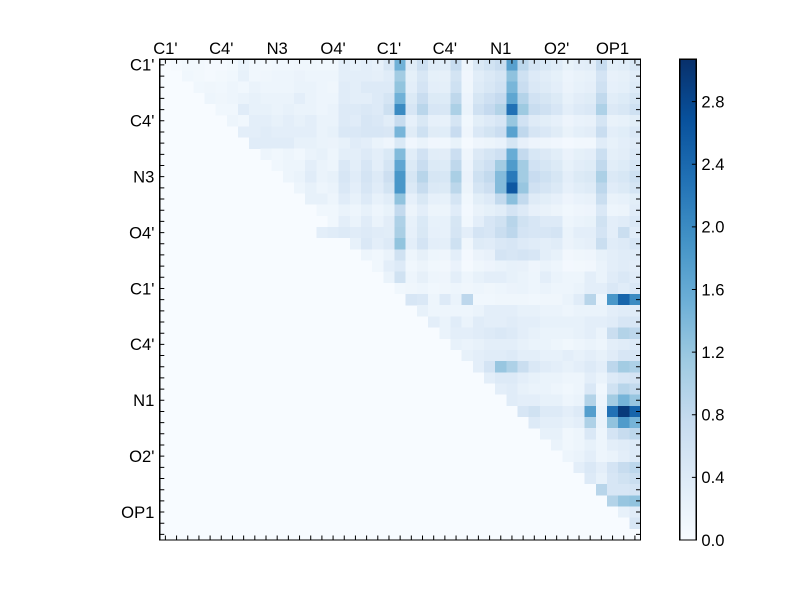 The image size is (800, 605). What do you see at coordinates (712, 289) in the screenshot?
I see `svg-text: 1.6` at bounding box center [712, 289].